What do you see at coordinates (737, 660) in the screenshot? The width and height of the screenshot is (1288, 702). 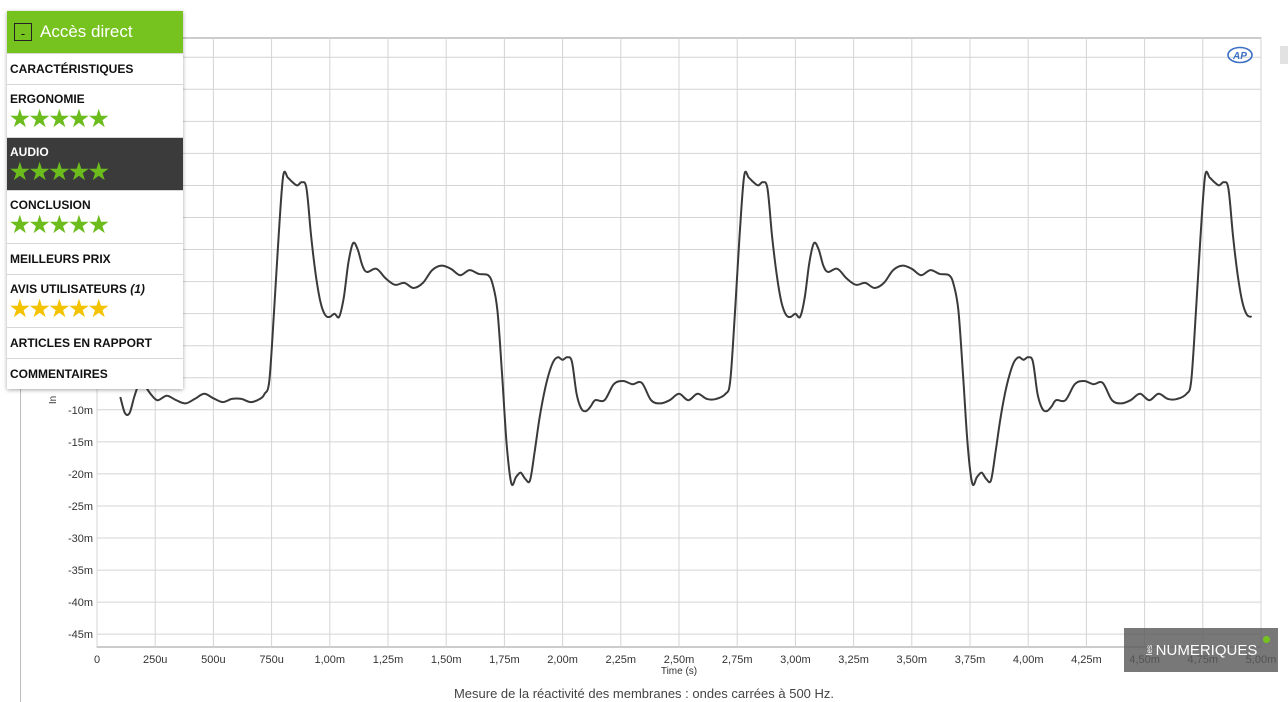 I see `x-tick-label: 2,75m` at bounding box center [737, 660].